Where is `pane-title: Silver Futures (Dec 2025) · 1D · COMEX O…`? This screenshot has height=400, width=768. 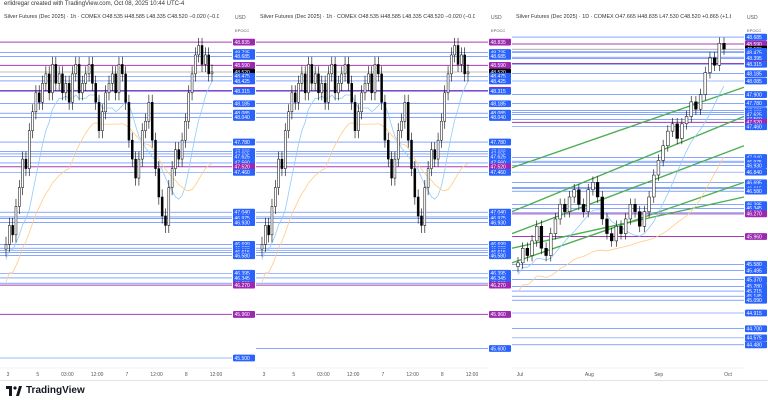
pane-title: Silver Futures (Dec 2025) · 1D · COMEX O… is located at coordinates (623, 17).